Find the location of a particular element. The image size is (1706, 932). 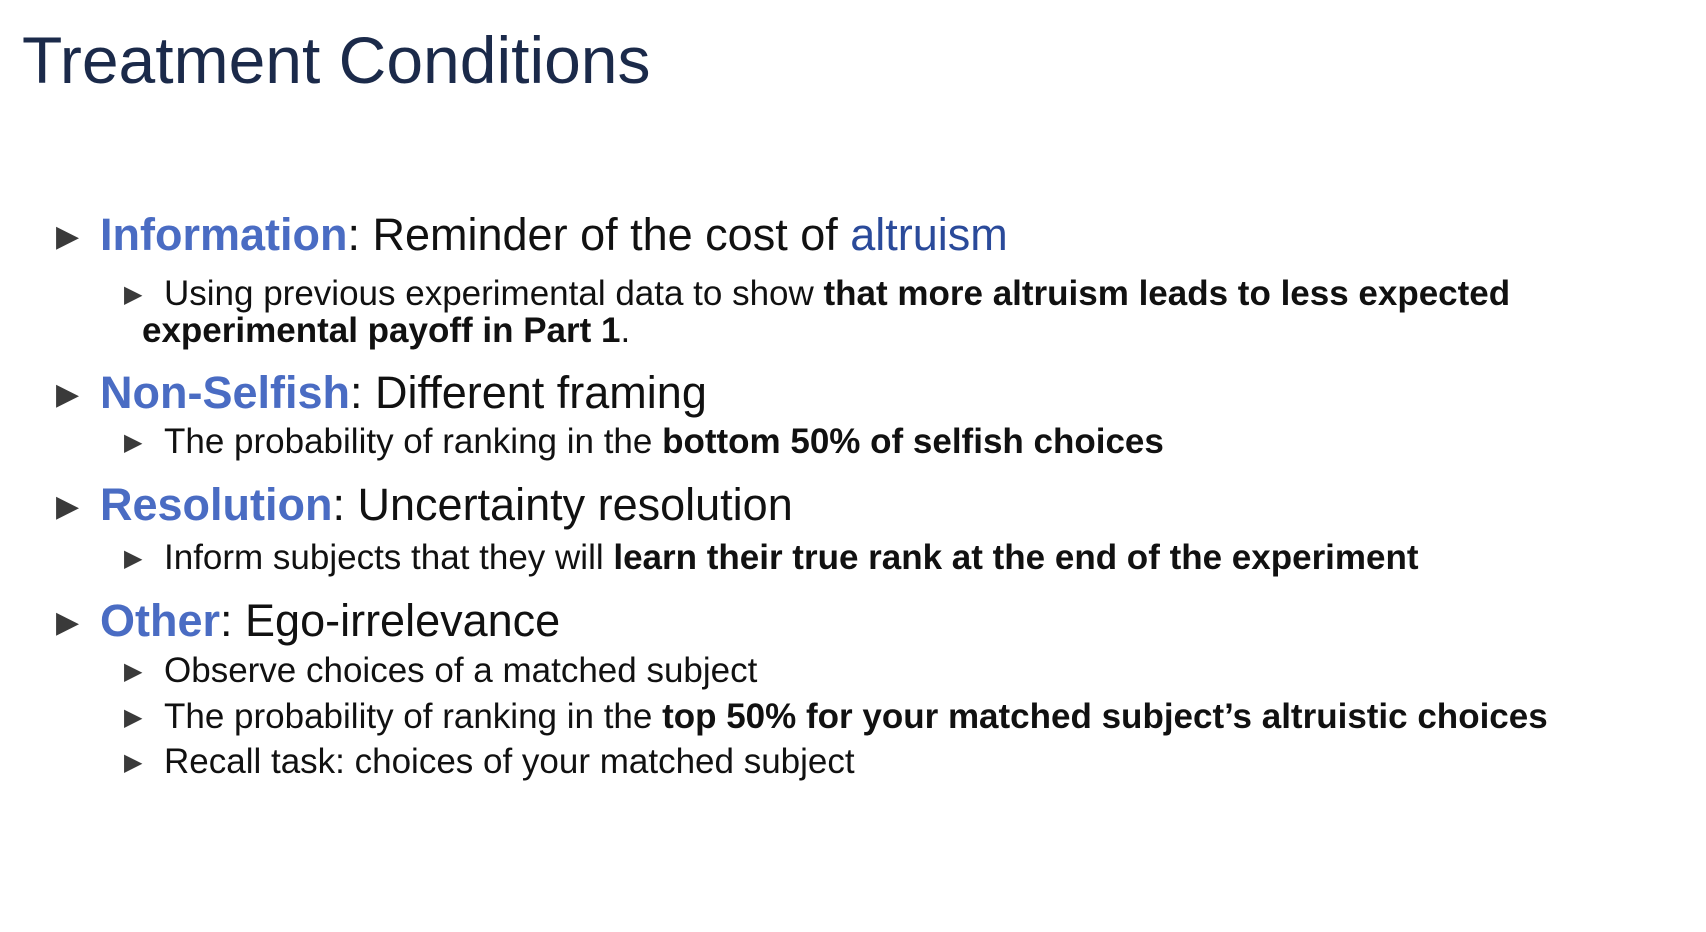

bullet-other: ▶ Other: Ego-irrelevance is located at coordinates (308, 622).